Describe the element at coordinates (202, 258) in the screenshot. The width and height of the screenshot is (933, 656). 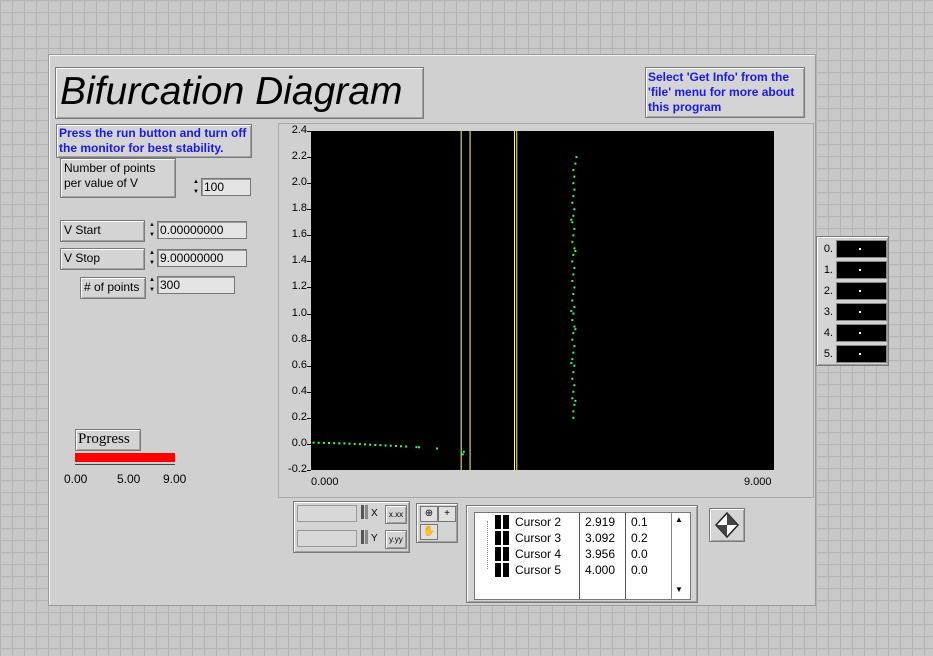
I see `v-stop-field: 9.00000000` at that location.